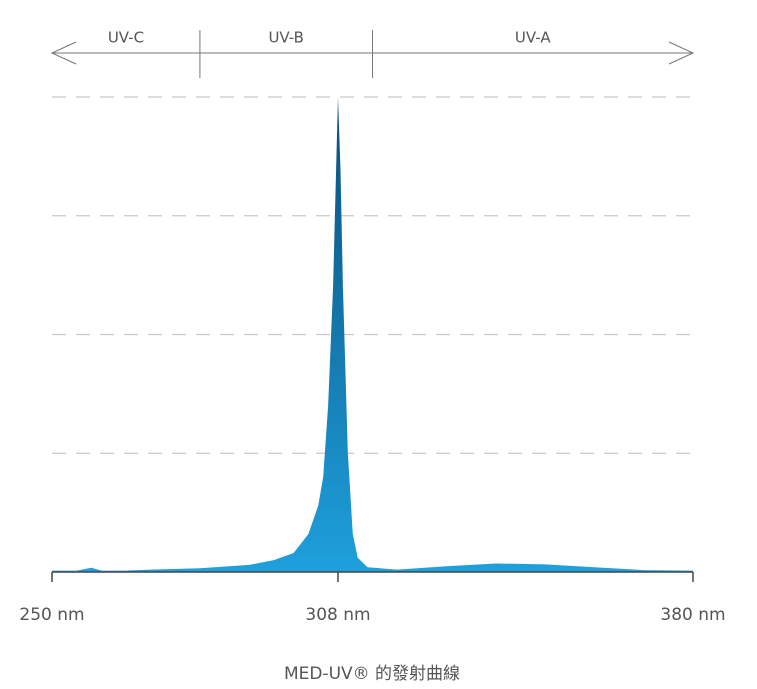  Describe the element at coordinates (533, 38) in the screenshot. I see `band-label: UV-A` at that location.